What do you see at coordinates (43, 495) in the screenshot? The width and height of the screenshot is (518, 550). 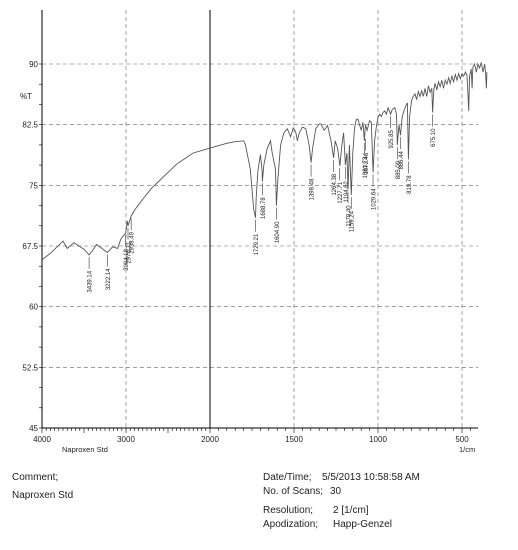 I see `comment-value: Naproxen Std` at bounding box center [43, 495].